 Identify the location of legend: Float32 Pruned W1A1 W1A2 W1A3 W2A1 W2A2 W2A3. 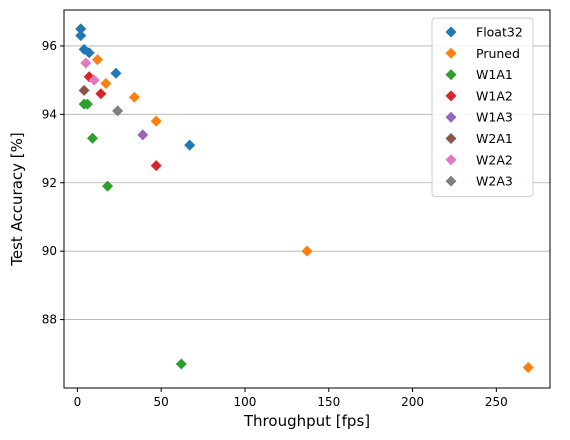
(482, 107).